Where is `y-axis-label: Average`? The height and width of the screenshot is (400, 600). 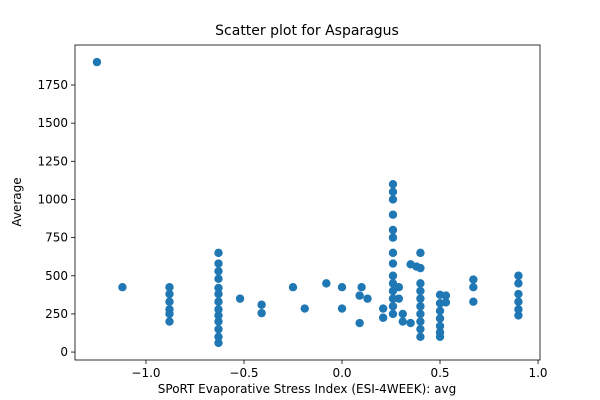
y-axis-label: Average is located at coordinates (17, 201).